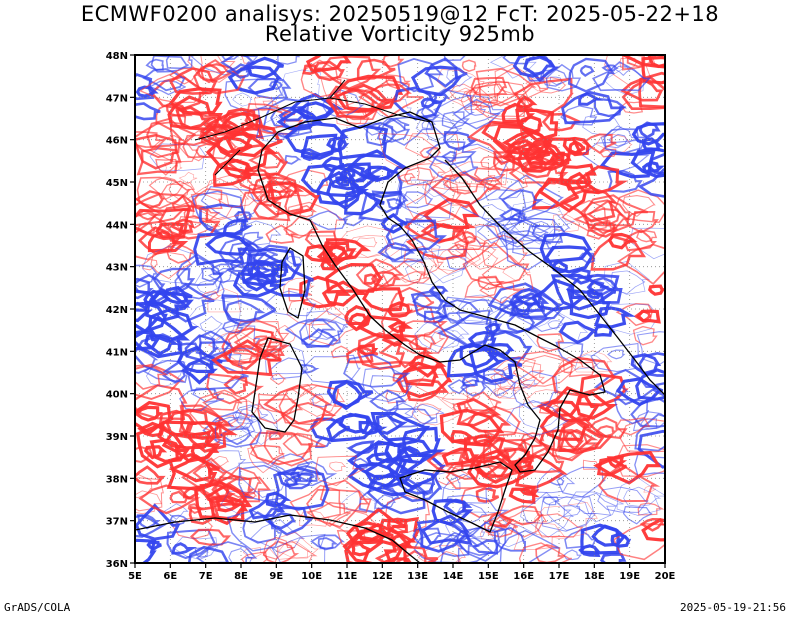 This screenshot has width=800, height=618. Describe the element at coordinates (117, 183) in the screenshot. I see `lat-tick-label: 45N` at that location.